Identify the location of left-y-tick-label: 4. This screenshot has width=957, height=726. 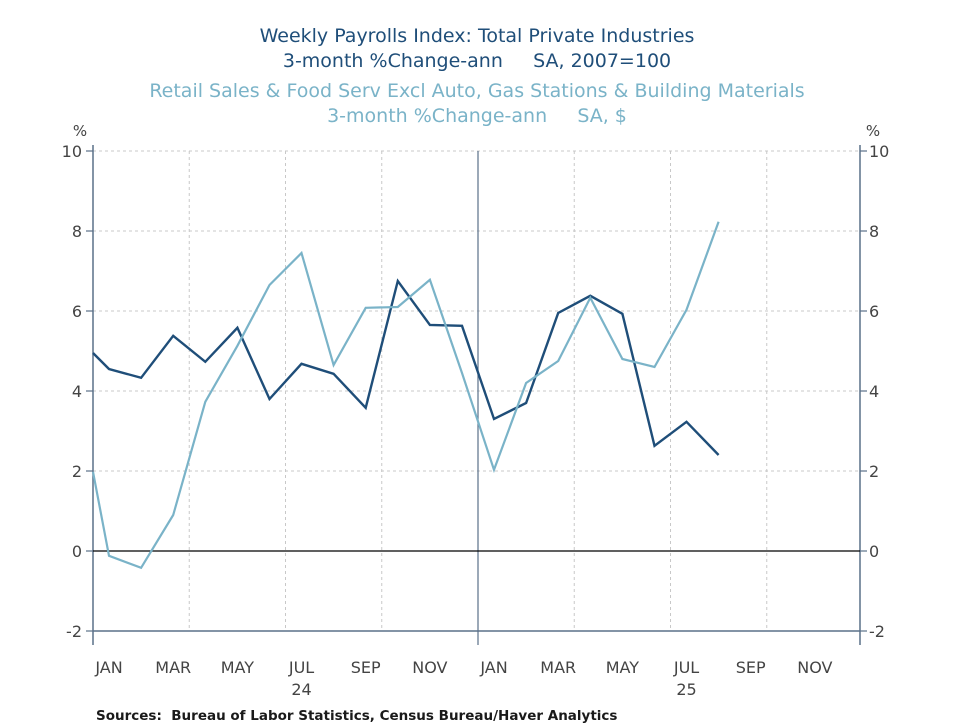
(77, 391).